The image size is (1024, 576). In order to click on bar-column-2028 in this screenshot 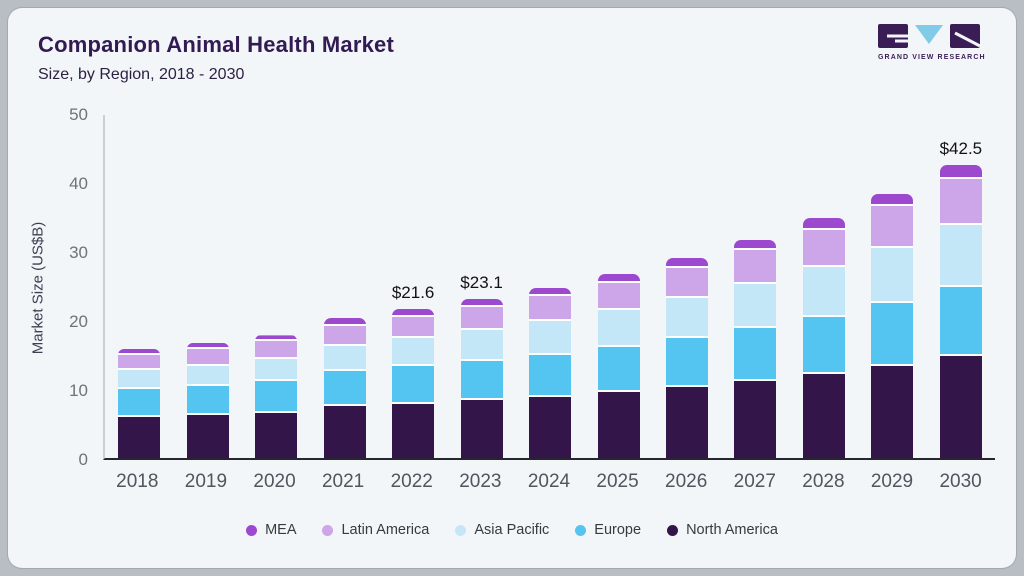, I will do `click(824, 286)`.